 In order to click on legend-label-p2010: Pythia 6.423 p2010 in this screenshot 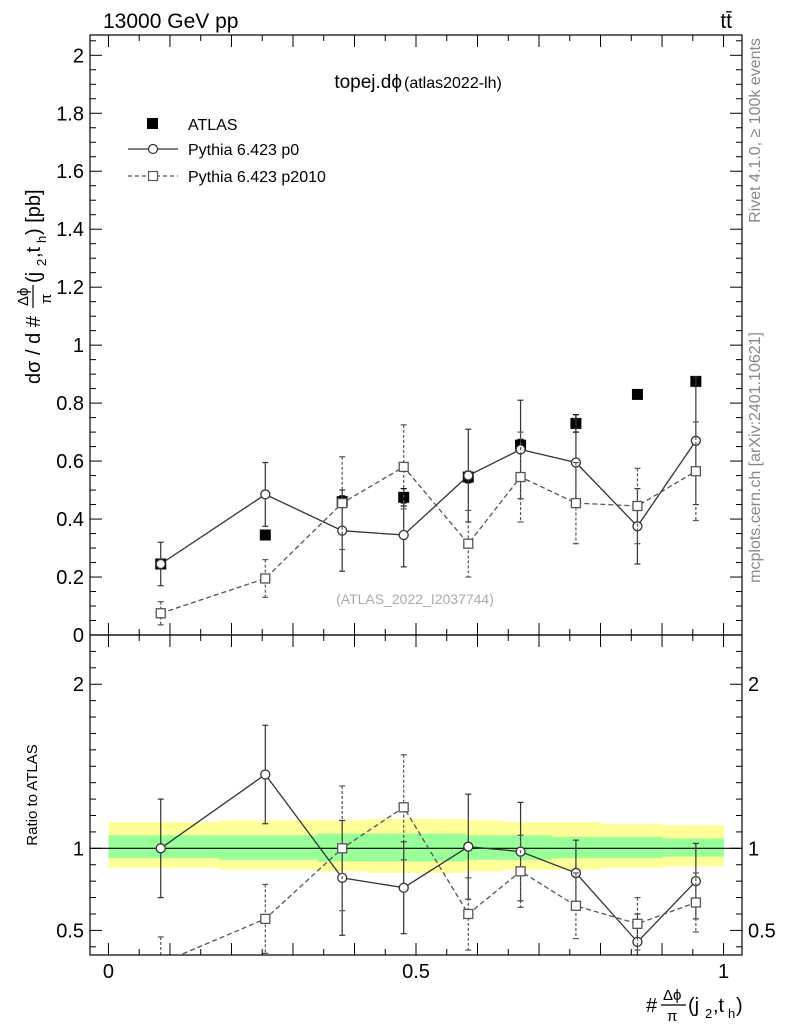, I will do `click(257, 177)`.